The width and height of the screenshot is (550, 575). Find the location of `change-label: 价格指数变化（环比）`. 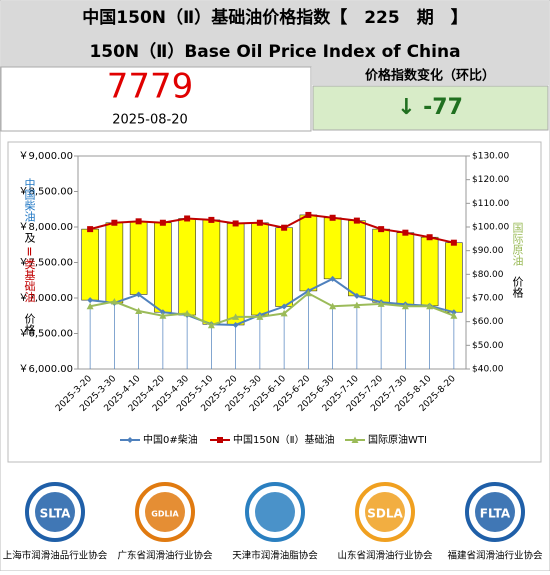

change-label: 价格指数变化（环比） is located at coordinates (430, 76).